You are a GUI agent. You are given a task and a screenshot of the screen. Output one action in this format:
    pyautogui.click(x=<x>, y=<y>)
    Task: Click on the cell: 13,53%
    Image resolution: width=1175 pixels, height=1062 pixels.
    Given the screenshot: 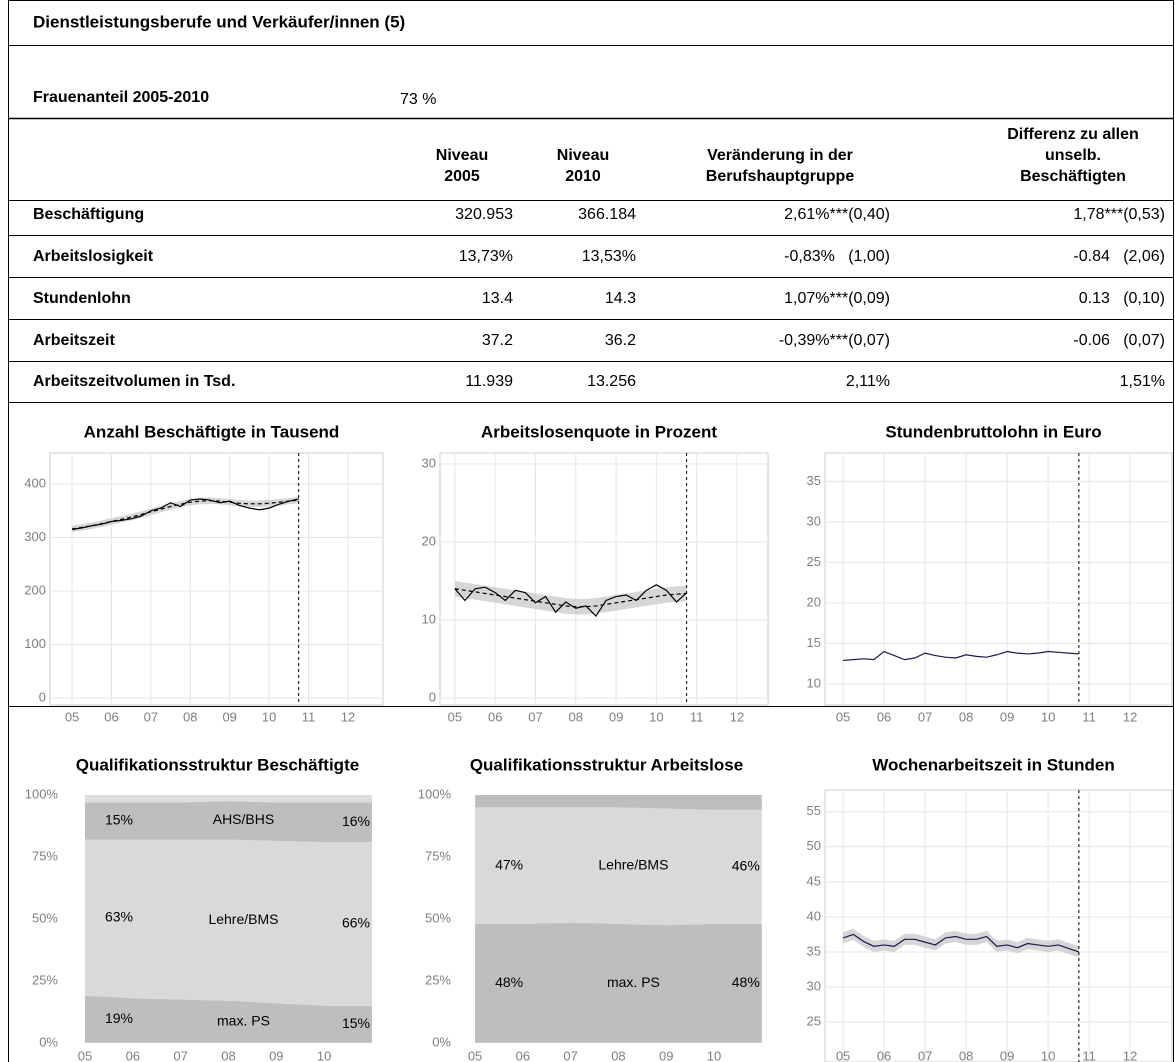 What is the action you would take?
    pyautogui.click(x=609, y=256)
    